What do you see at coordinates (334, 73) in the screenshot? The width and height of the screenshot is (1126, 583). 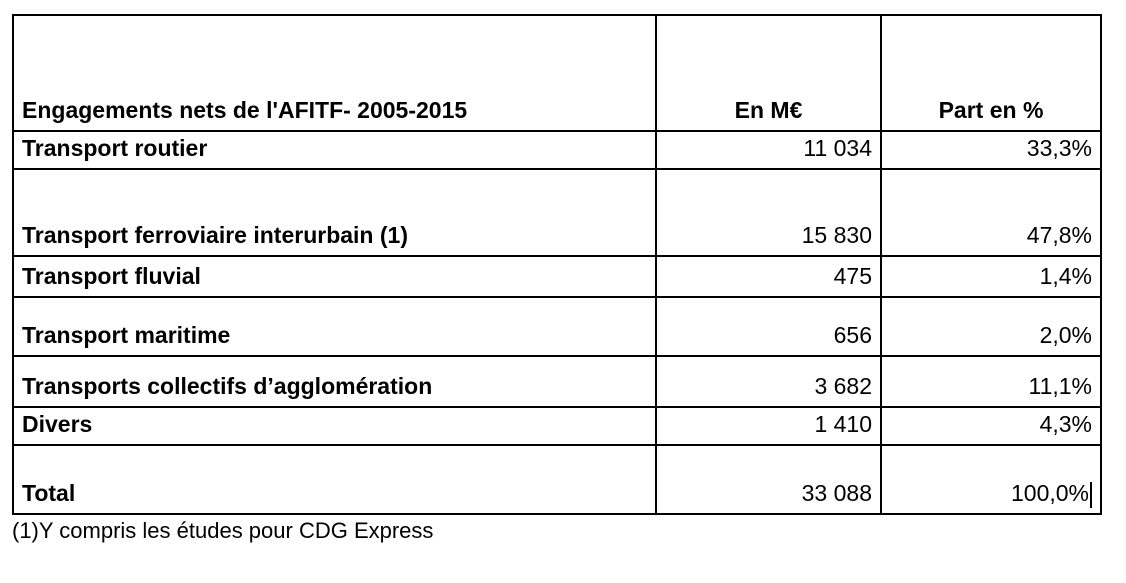 I see `table-title-header: Engagements nets de l'AFITF- 2005-2015` at bounding box center [334, 73].